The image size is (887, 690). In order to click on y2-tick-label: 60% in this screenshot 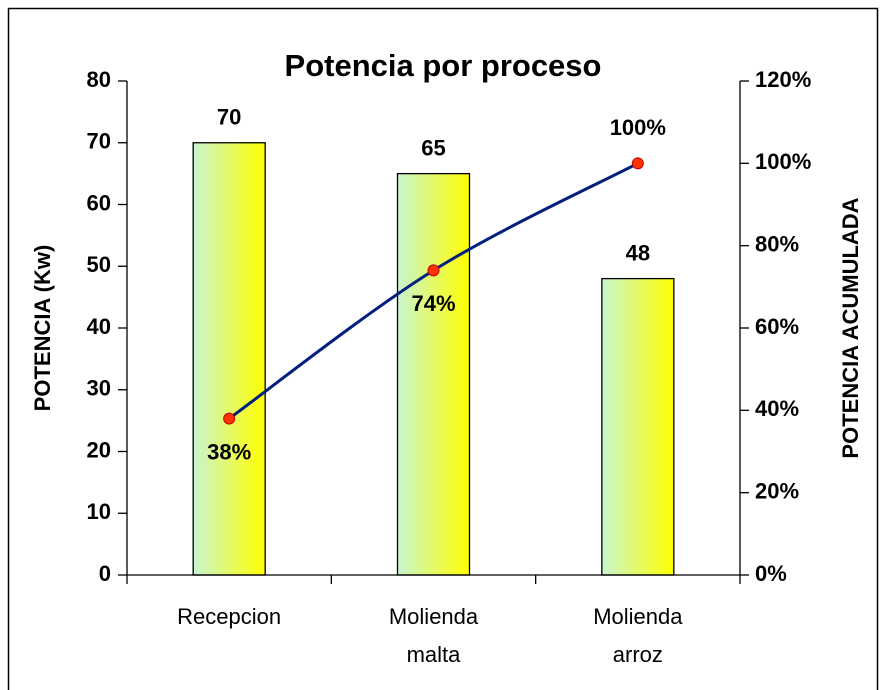, I will do `click(777, 326)`.